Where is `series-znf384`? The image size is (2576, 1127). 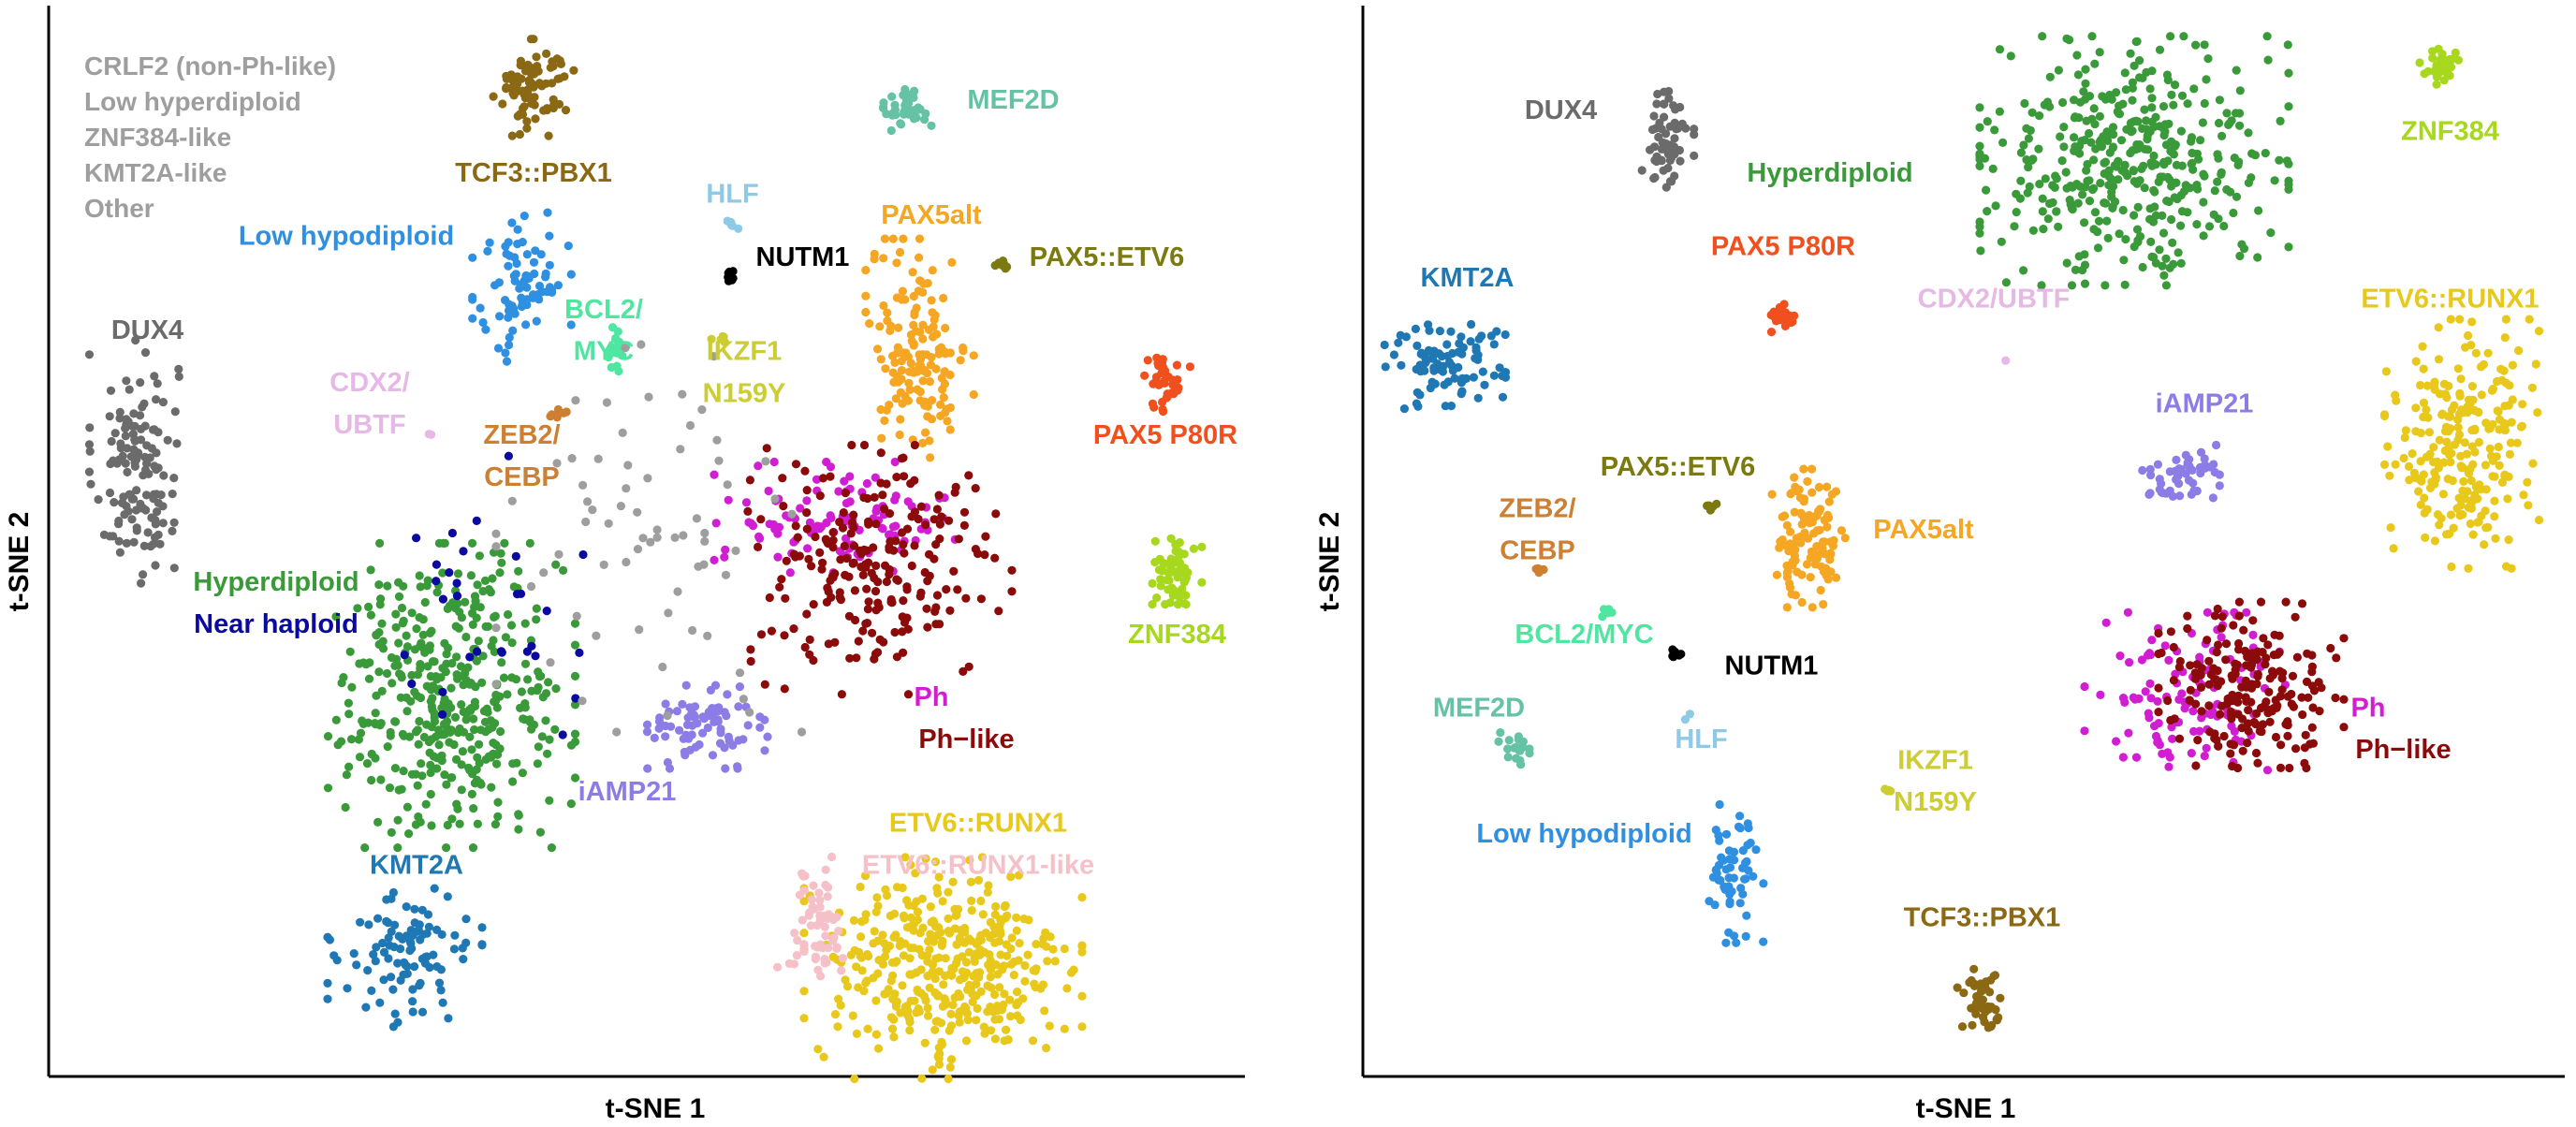
series-znf384 is located at coordinates (1177, 571).